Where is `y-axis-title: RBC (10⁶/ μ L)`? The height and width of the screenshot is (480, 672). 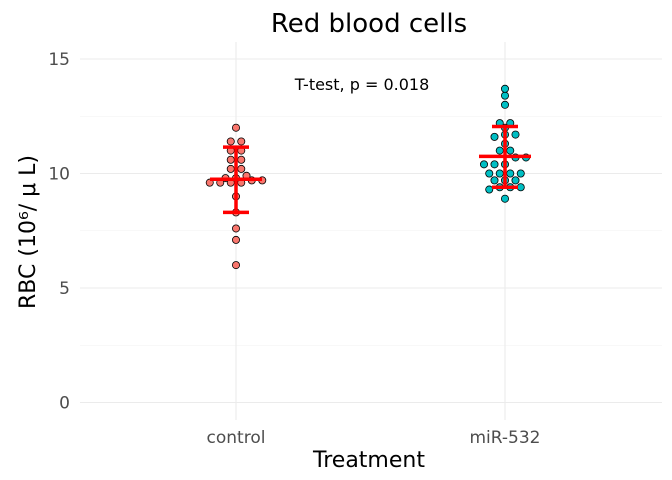
y-axis-title: RBC (10⁶/ μ L) is located at coordinates (28, 232).